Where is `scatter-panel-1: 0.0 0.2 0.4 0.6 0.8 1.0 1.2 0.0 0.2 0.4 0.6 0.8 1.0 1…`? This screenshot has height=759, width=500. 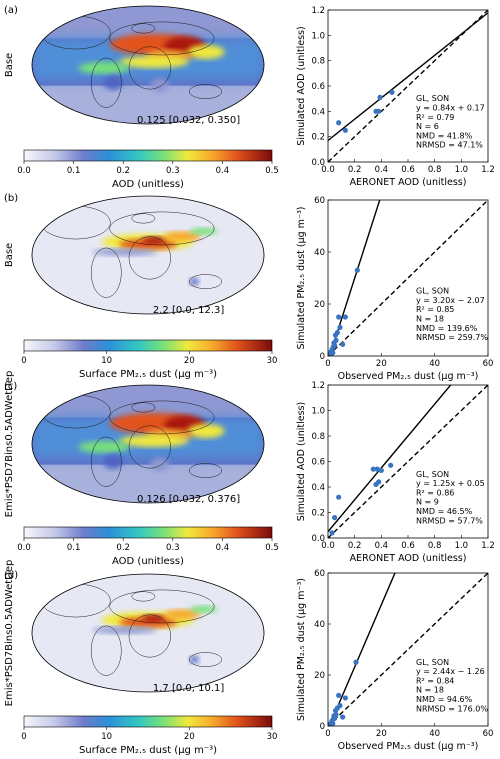
scatter-panel-1: 0.0 0.2 0.4 0.6 0.8 1.0 1.2 0.0 0.2 0.4 0.6 0.8 1.0 1… is located at coordinates (395, 97).